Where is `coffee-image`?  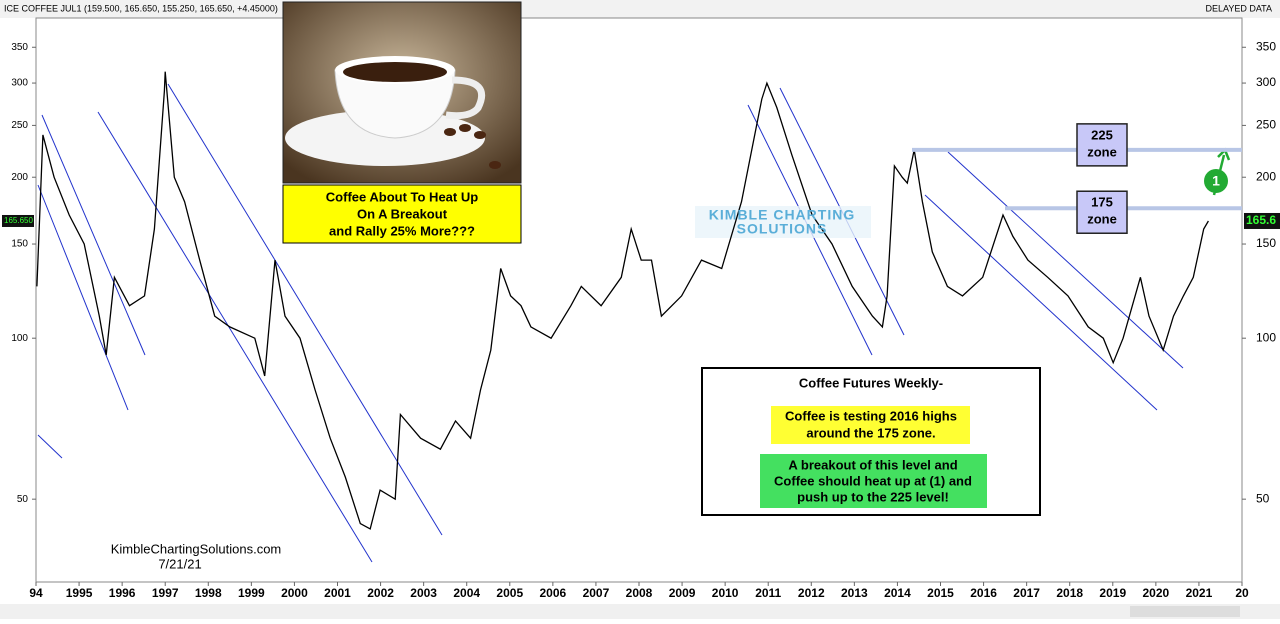
coffee-image is located at coordinates (402, 92).